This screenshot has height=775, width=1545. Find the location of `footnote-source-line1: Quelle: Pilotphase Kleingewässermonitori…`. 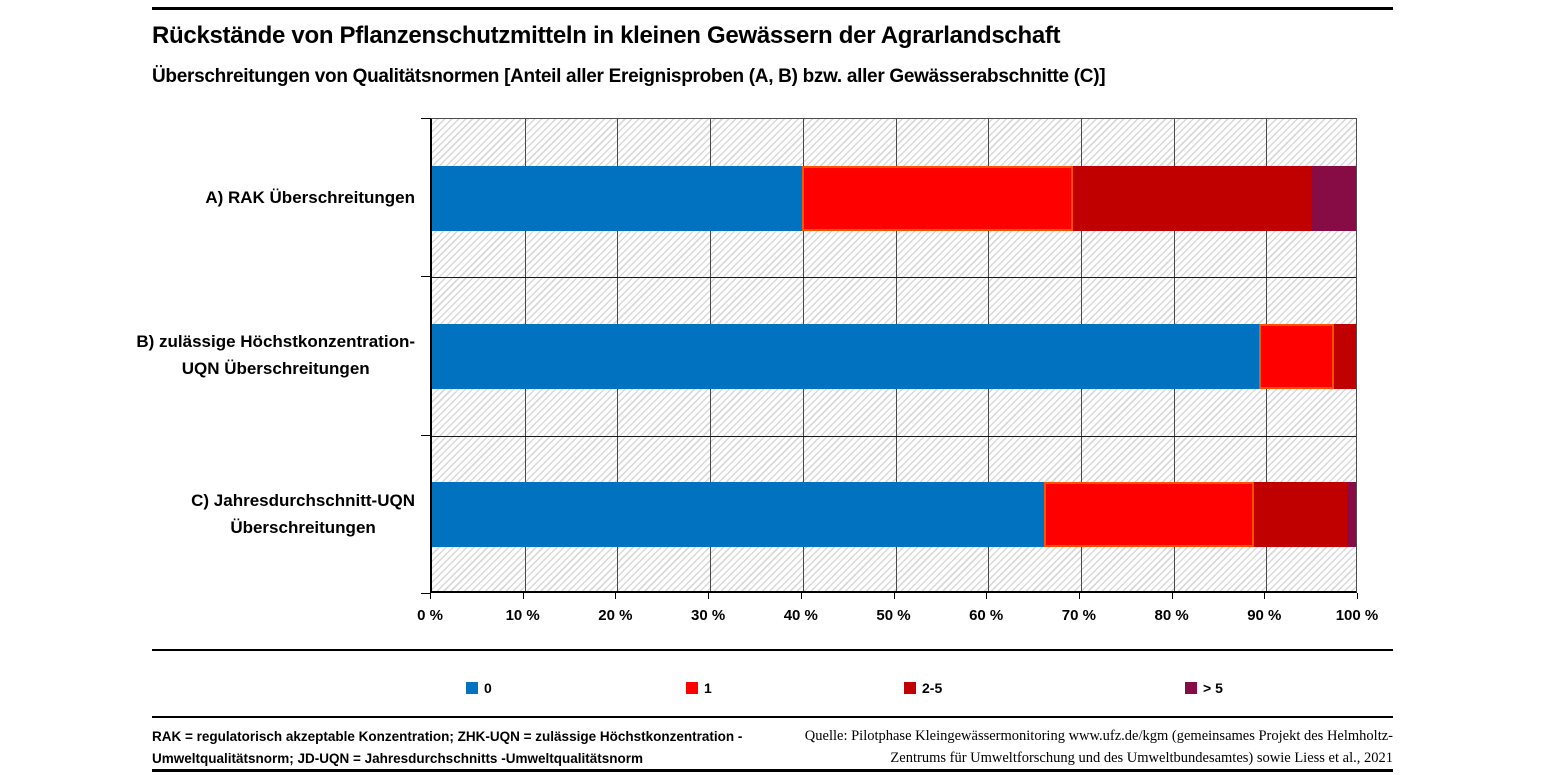

footnote-source-line1: Quelle: Pilotphase Kleingewässermonitori… is located at coordinates (1098, 736).